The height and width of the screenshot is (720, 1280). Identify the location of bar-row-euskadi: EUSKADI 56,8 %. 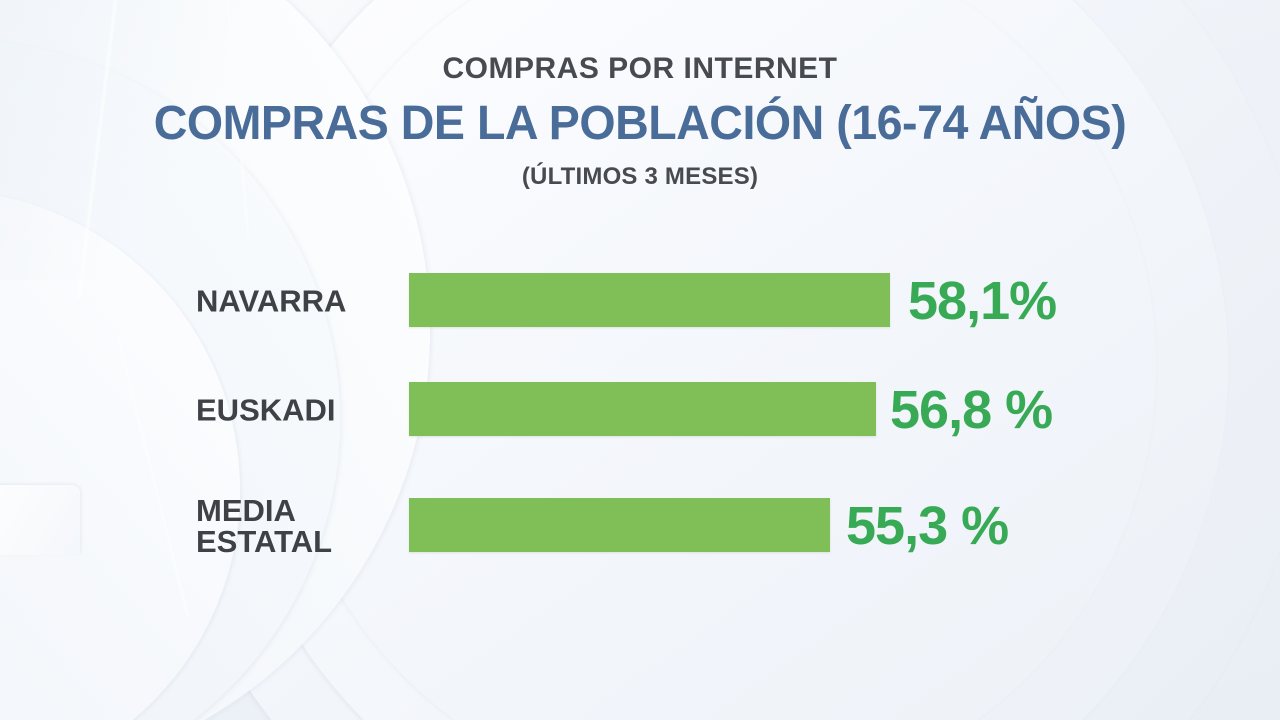
(640, 410).